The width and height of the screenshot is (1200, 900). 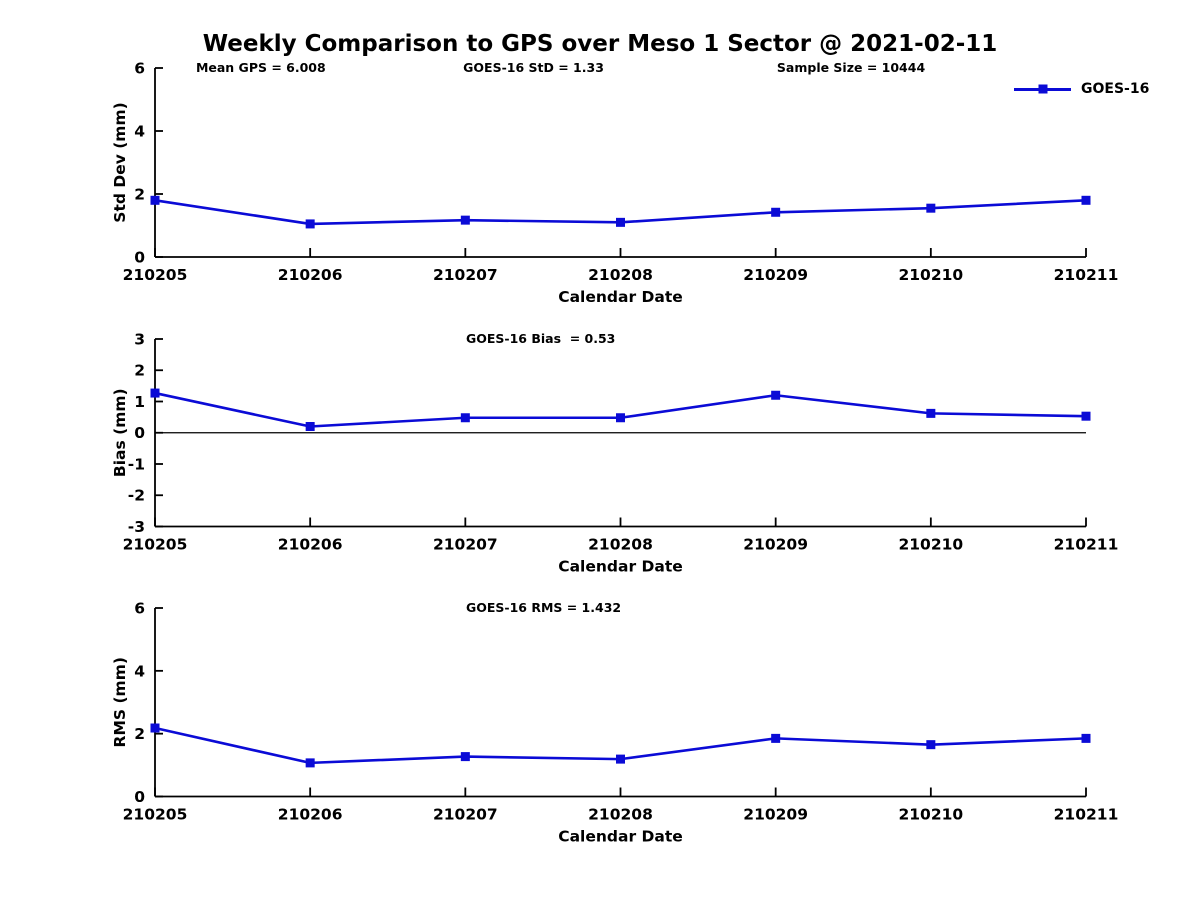 I want to click on std-dev-plot-x-tick-label: 210207, so click(x=465, y=275).